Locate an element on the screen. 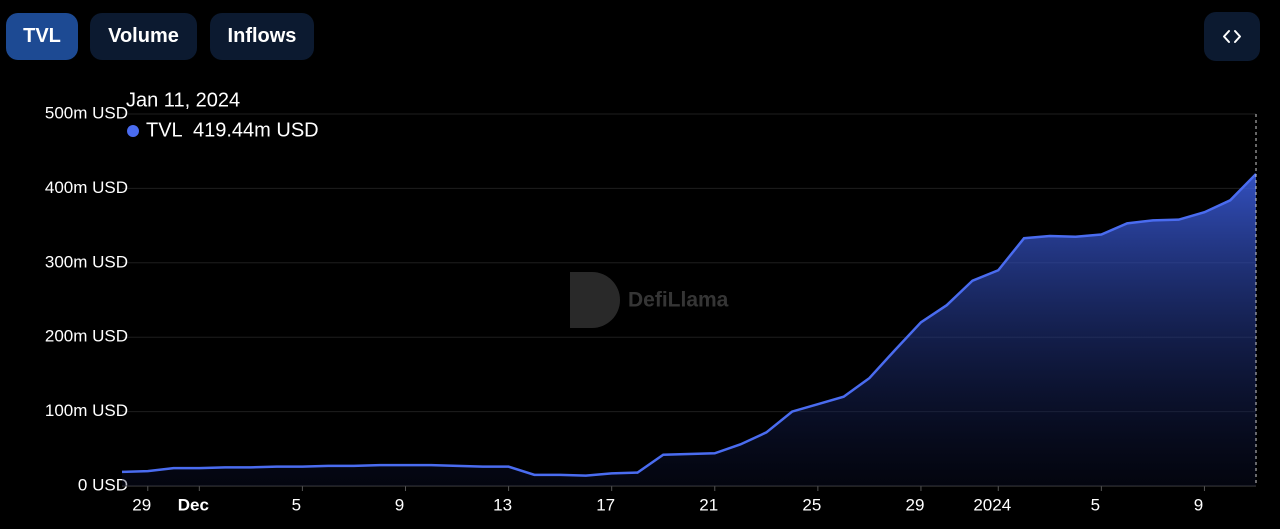 The image size is (1280, 529). y-tick-label: 300m USD is located at coordinates (86, 261).